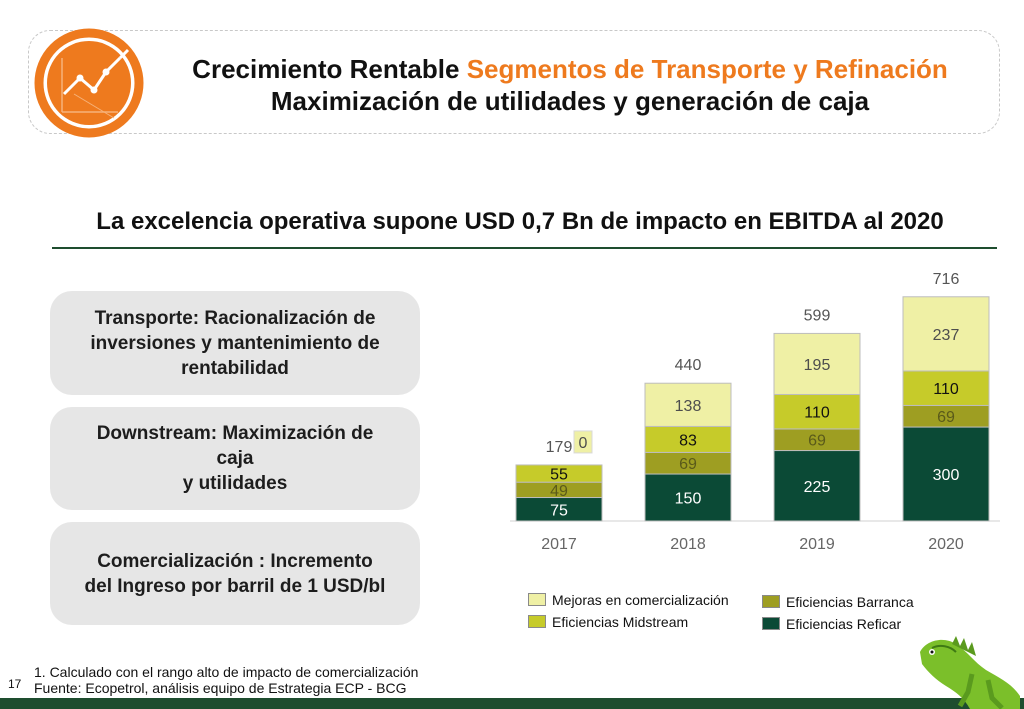  Describe the element at coordinates (559, 544) in the screenshot. I see `x-tick-label: 2017` at that location.